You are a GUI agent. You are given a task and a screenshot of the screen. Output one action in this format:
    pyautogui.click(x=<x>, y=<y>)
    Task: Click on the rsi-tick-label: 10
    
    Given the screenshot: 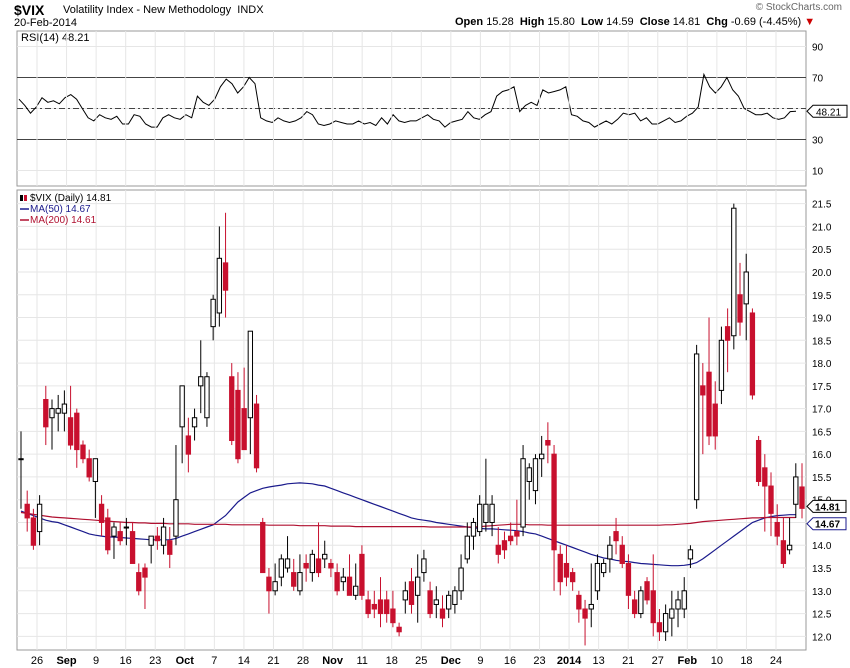 What is the action you would take?
    pyautogui.click(x=818, y=172)
    